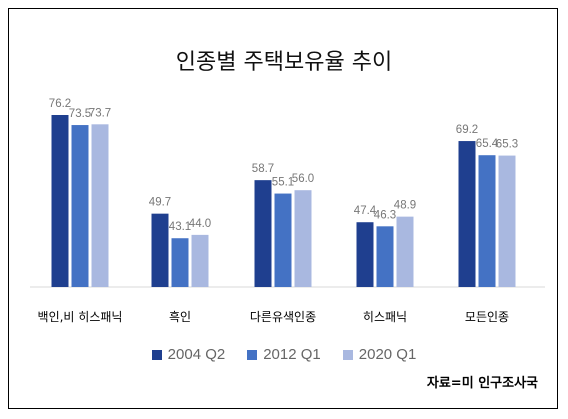 This screenshot has height=419, width=568. Describe the element at coordinates (283, 317) in the screenshot. I see `category-label-2: 다른유색인종` at that location.